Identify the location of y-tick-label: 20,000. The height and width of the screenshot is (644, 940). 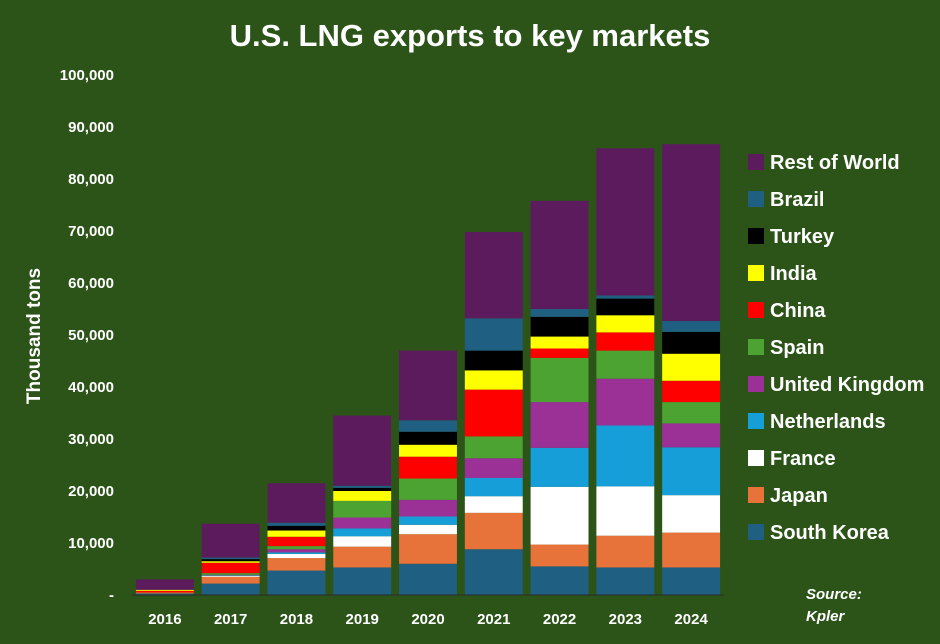
(91, 491).